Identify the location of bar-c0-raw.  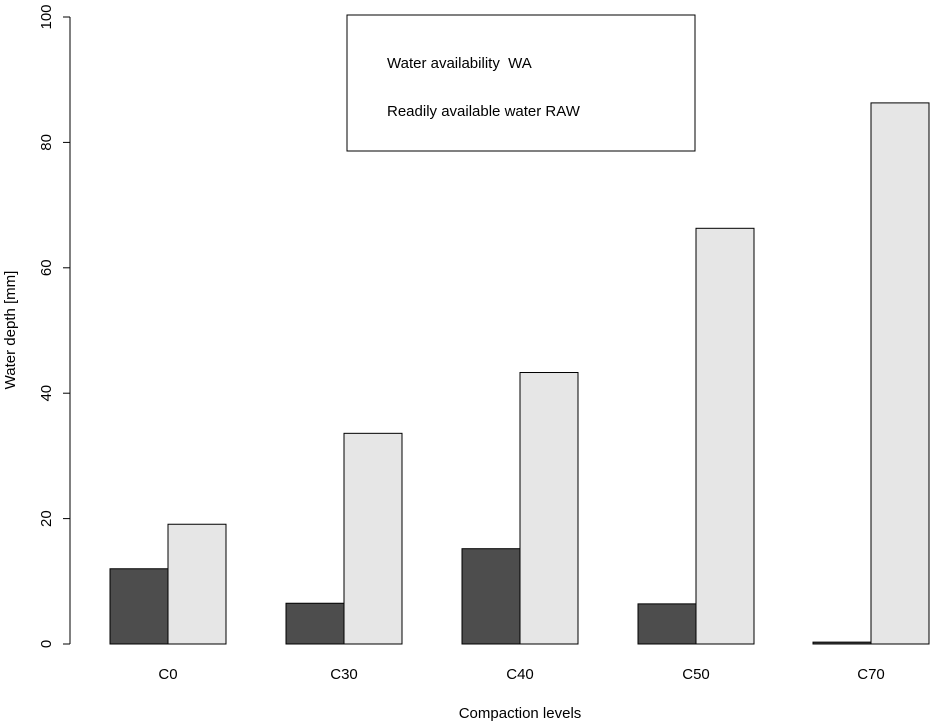
(197, 584).